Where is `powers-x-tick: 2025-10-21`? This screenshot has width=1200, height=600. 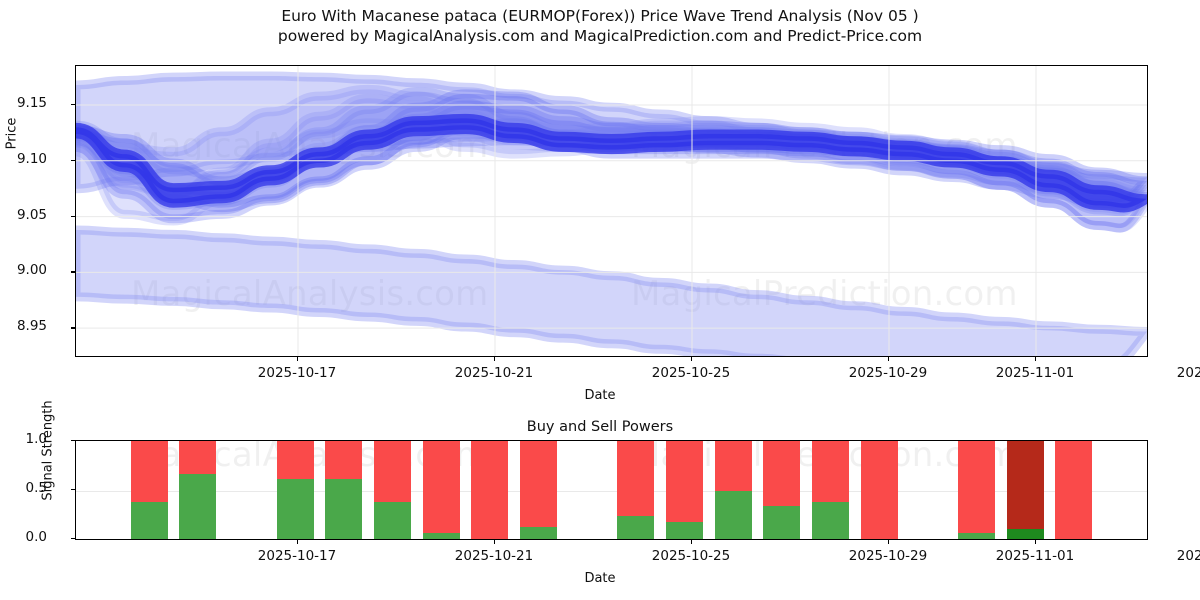
powers-x-tick: 2025-10-21 is located at coordinates (494, 556).